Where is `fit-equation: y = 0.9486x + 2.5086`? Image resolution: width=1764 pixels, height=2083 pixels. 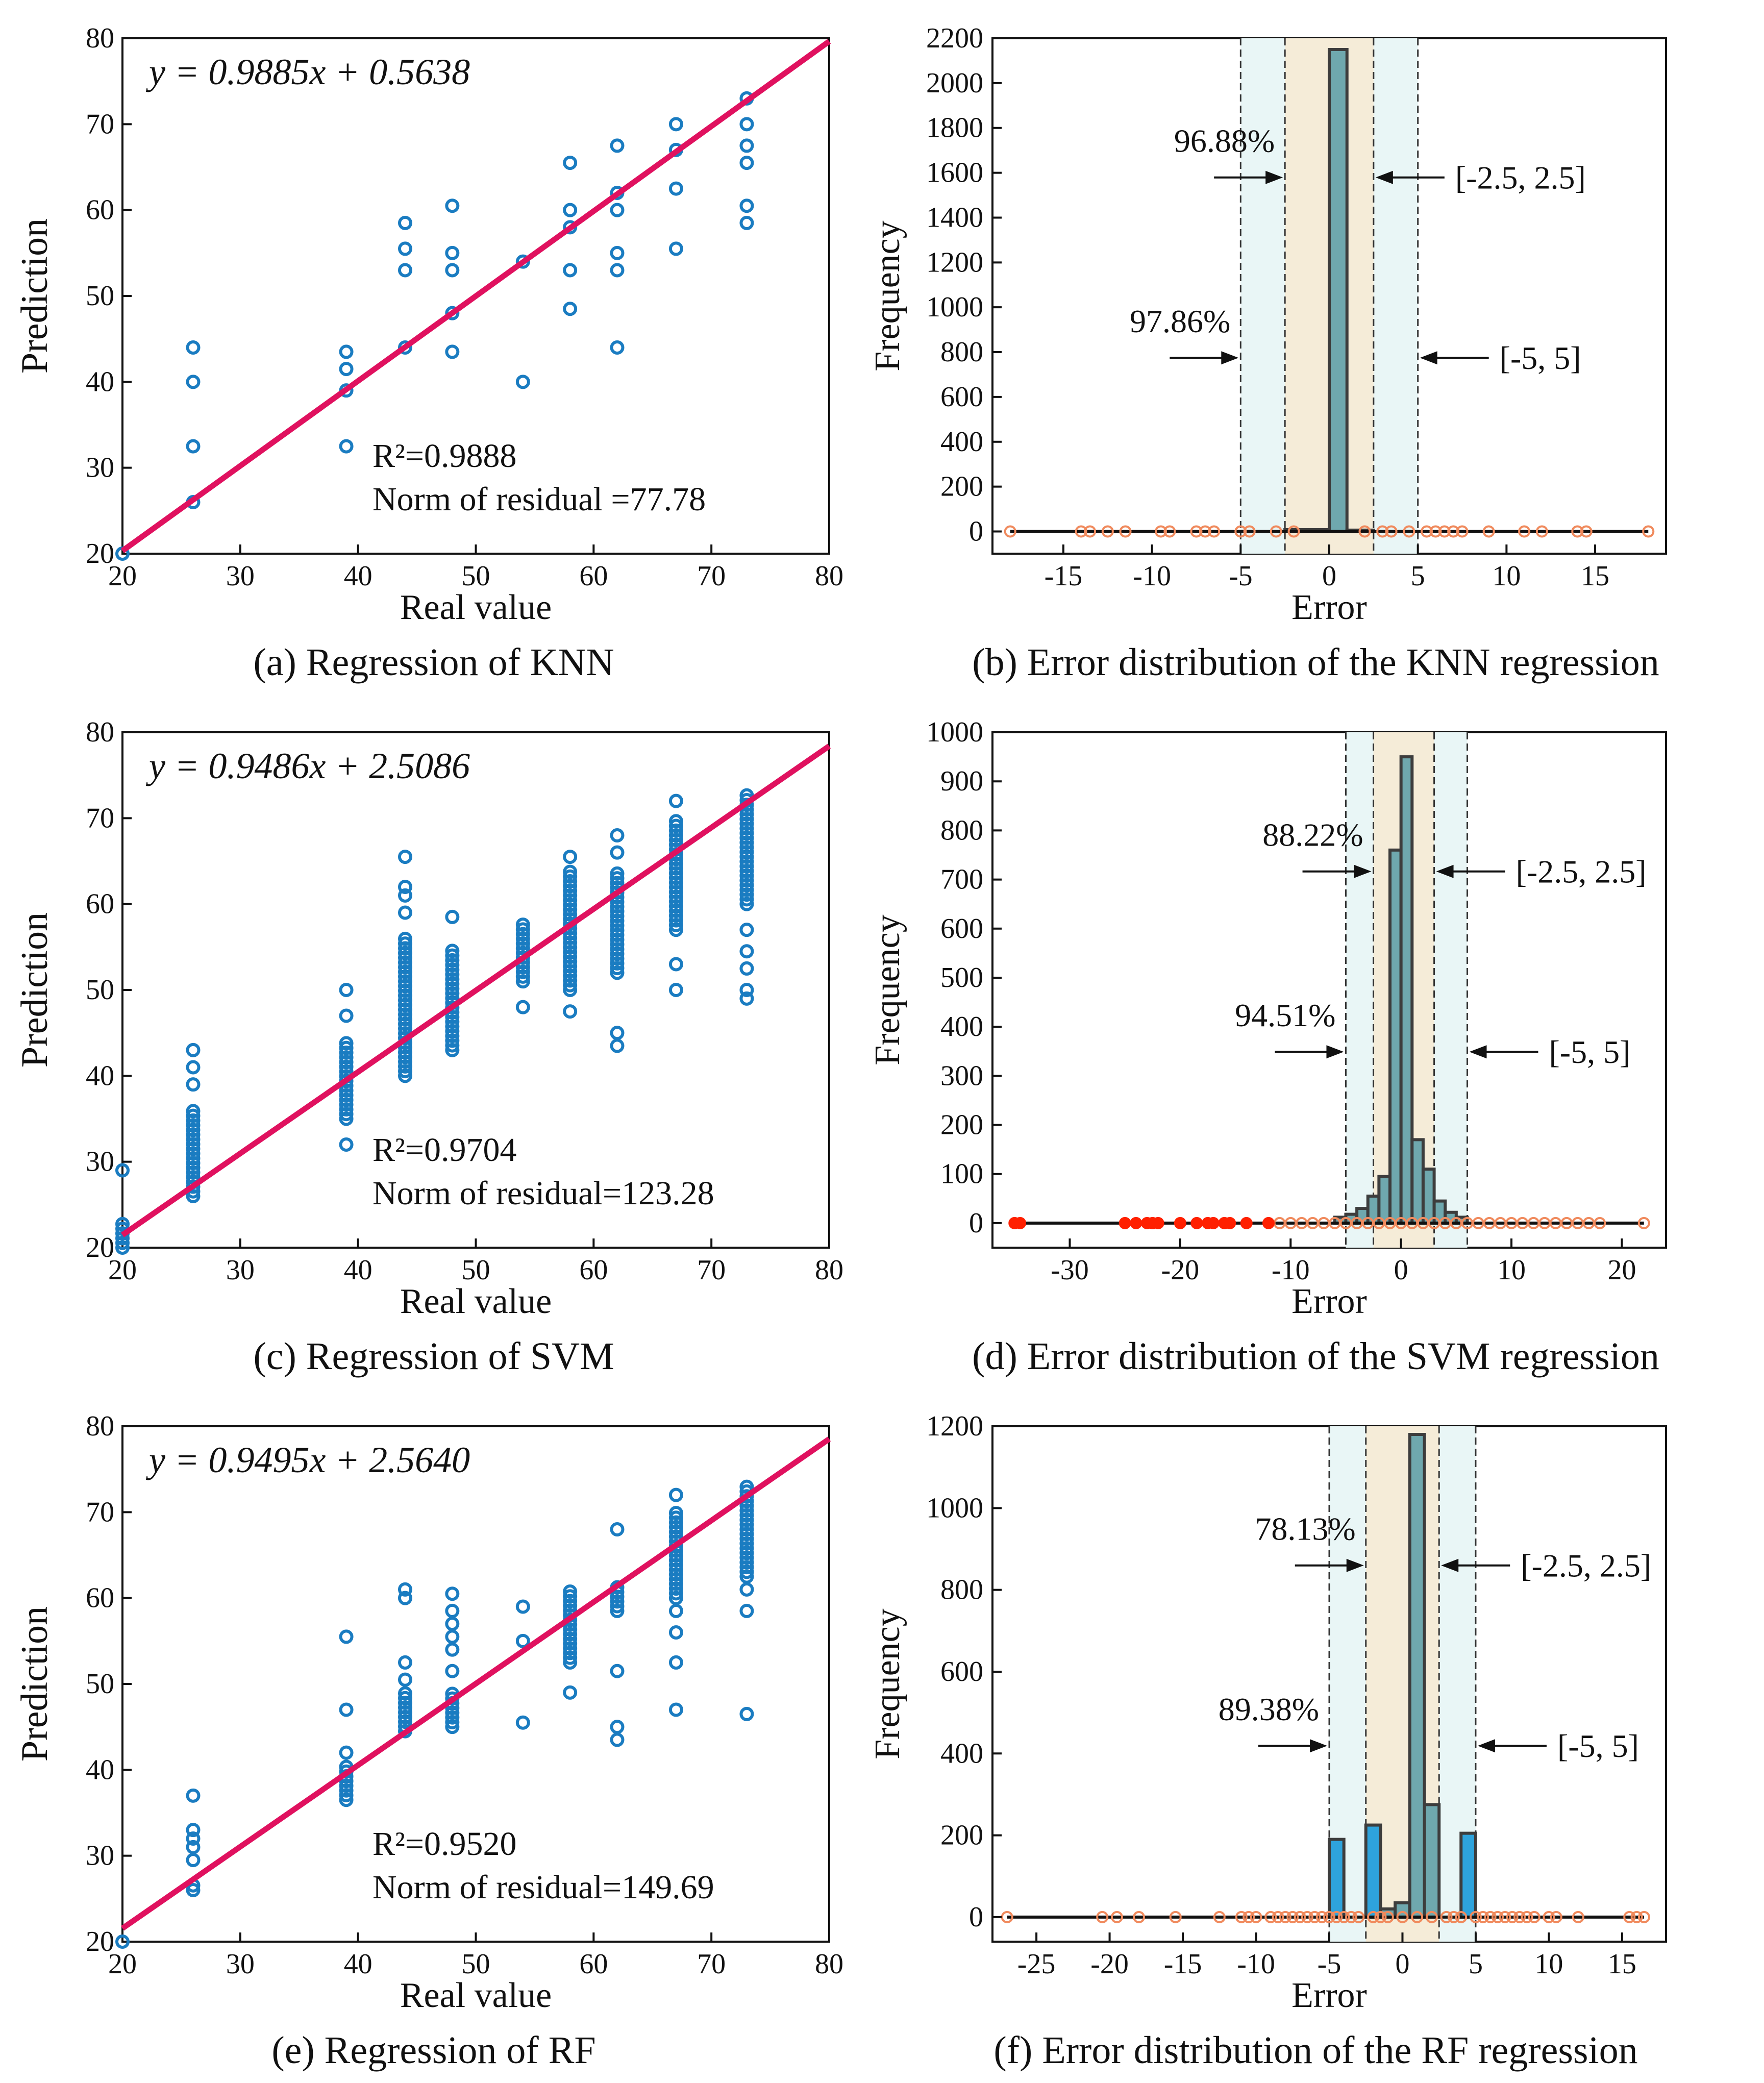
fit-equation: y = 0.9486x + 2.5086 is located at coordinates (307, 766).